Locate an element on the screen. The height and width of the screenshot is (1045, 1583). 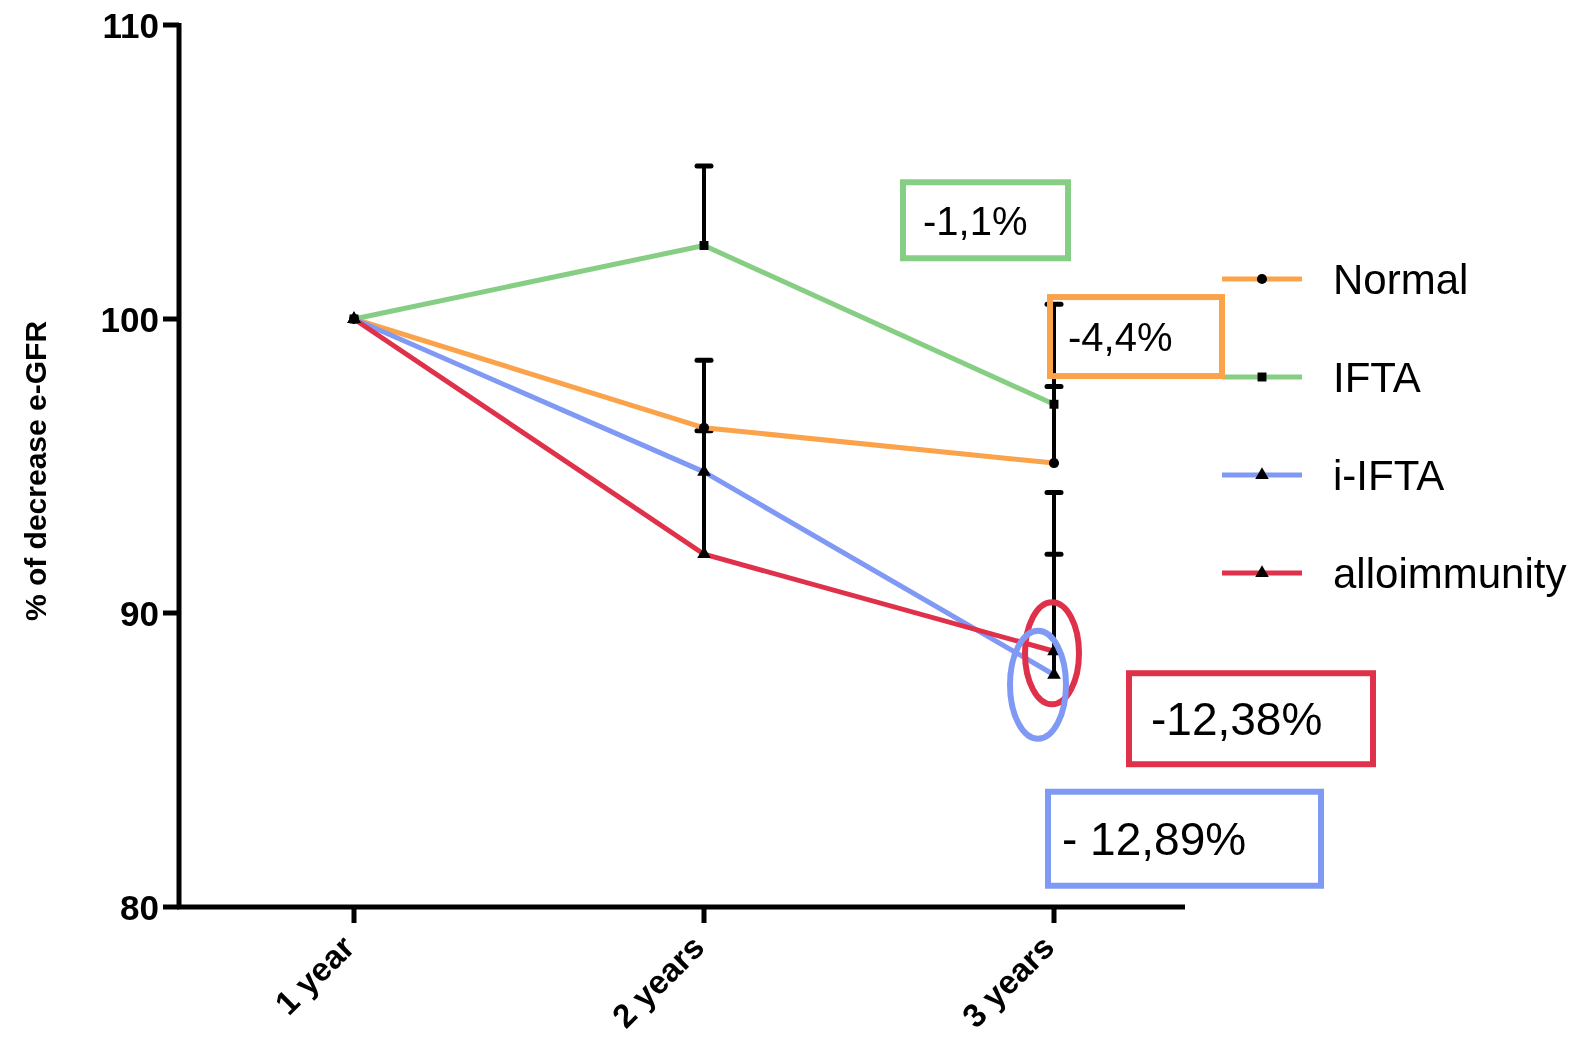
annotation: - 12,89% is located at coordinates (1154, 839).